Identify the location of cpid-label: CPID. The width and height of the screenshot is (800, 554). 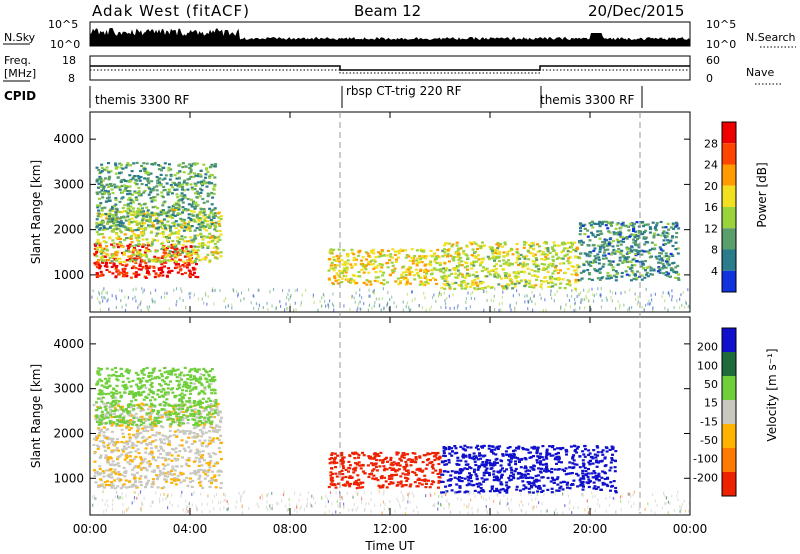
(20, 96).